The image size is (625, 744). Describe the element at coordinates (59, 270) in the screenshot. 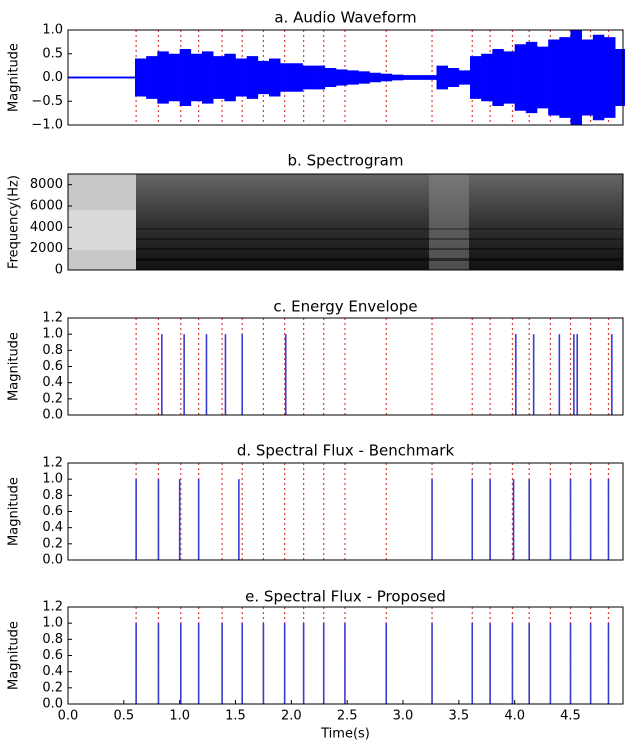

I see `y-tick-label: 0` at that location.